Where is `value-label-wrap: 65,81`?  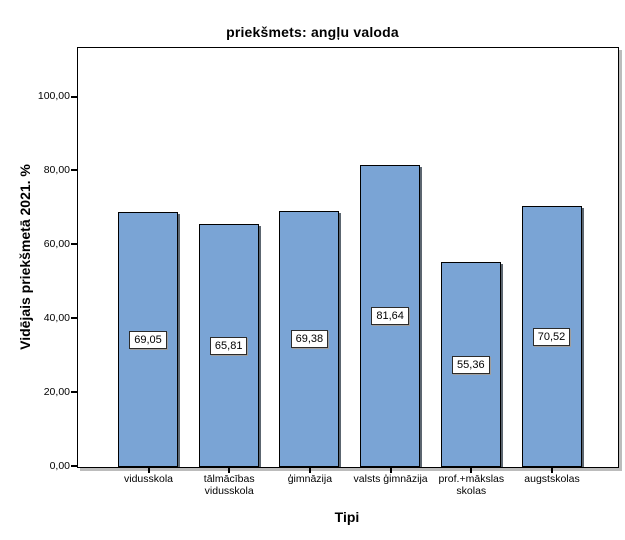 value-label-wrap: 65,81 is located at coordinates (229, 345).